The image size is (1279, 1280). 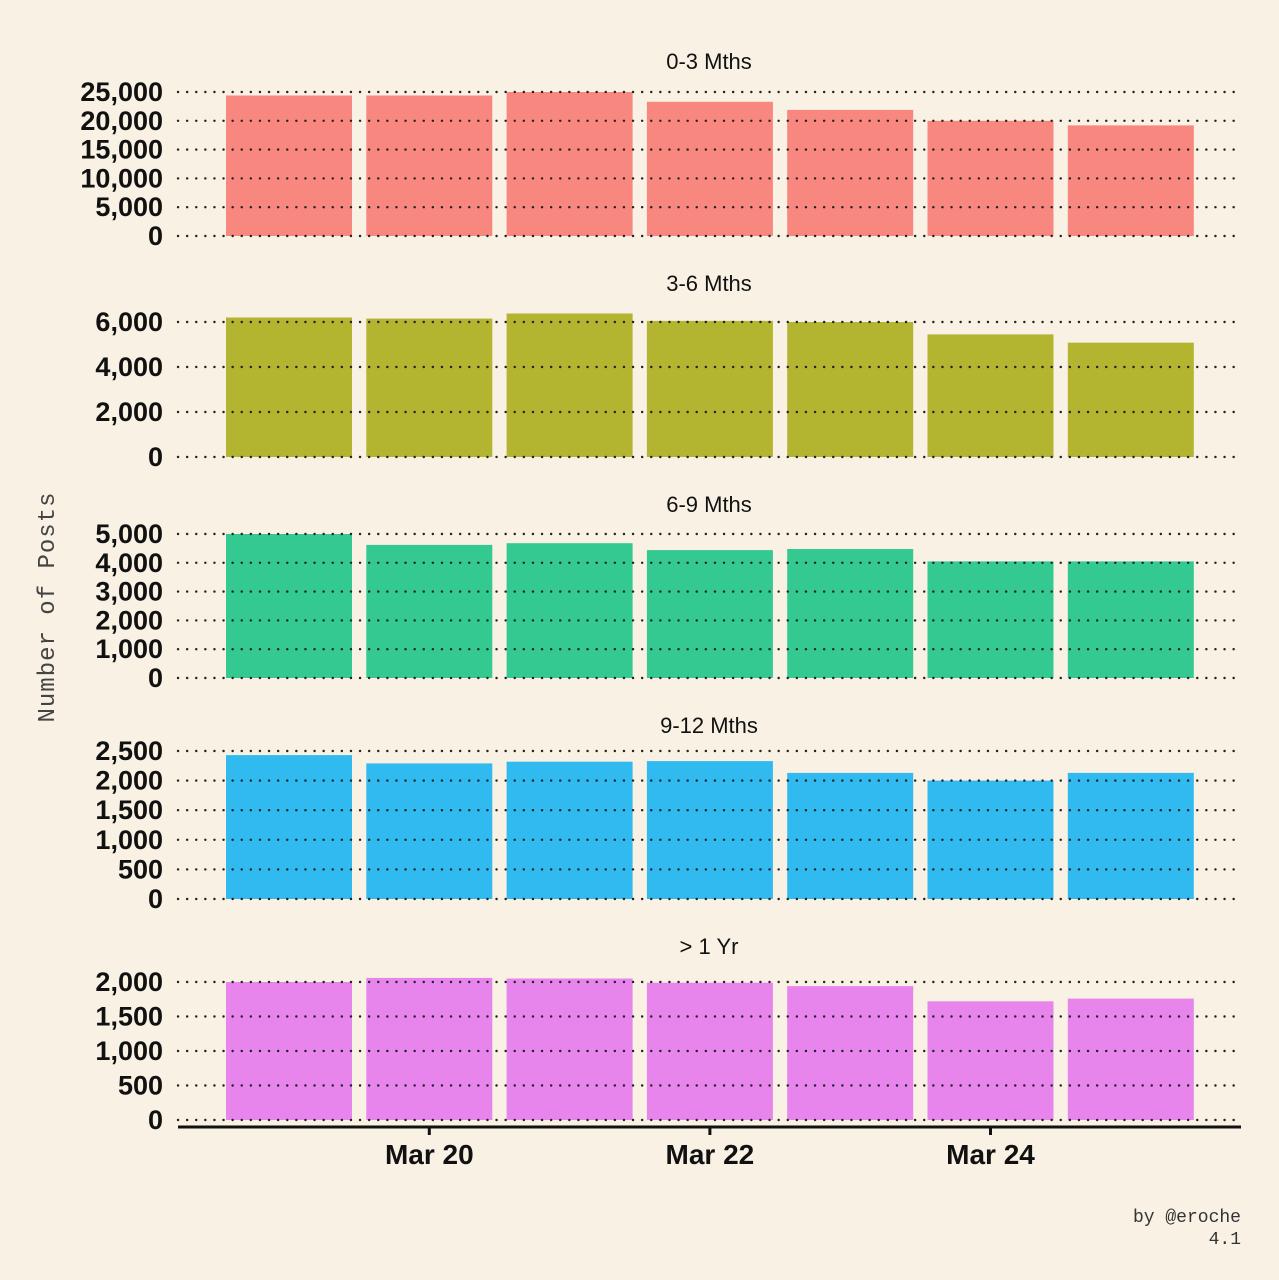 What do you see at coordinates (48, 606) in the screenshot?
I see `y-axis-label: Number of Posts` at bounding box center [48, 606].